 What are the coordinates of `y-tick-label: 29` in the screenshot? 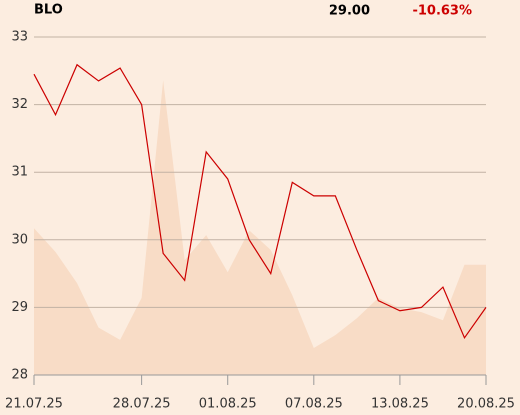 It's located at (19, 307).